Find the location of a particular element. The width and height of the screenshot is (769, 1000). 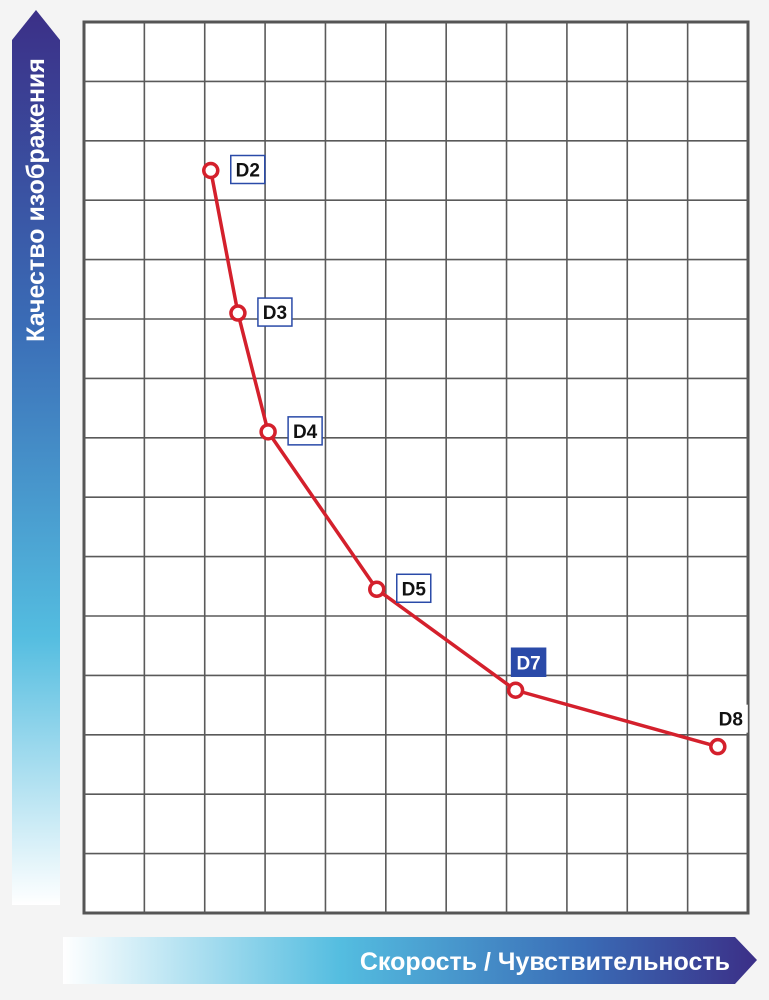

data-point-d2 is located at coordinates (211, 170).